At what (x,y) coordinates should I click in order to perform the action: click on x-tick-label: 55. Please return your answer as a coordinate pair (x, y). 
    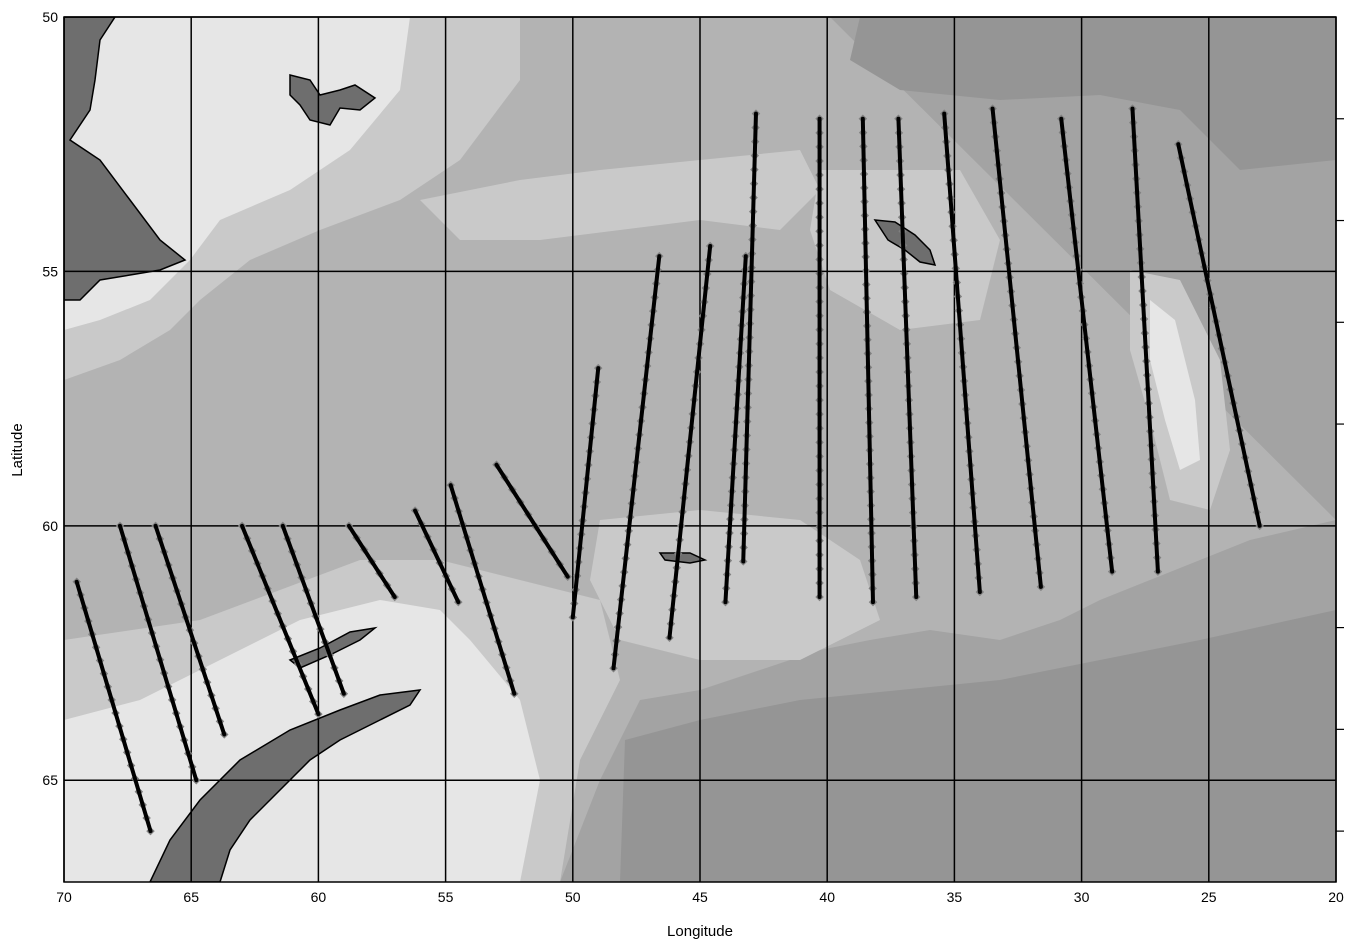
    Looking at the image, I should click on (446, 897).